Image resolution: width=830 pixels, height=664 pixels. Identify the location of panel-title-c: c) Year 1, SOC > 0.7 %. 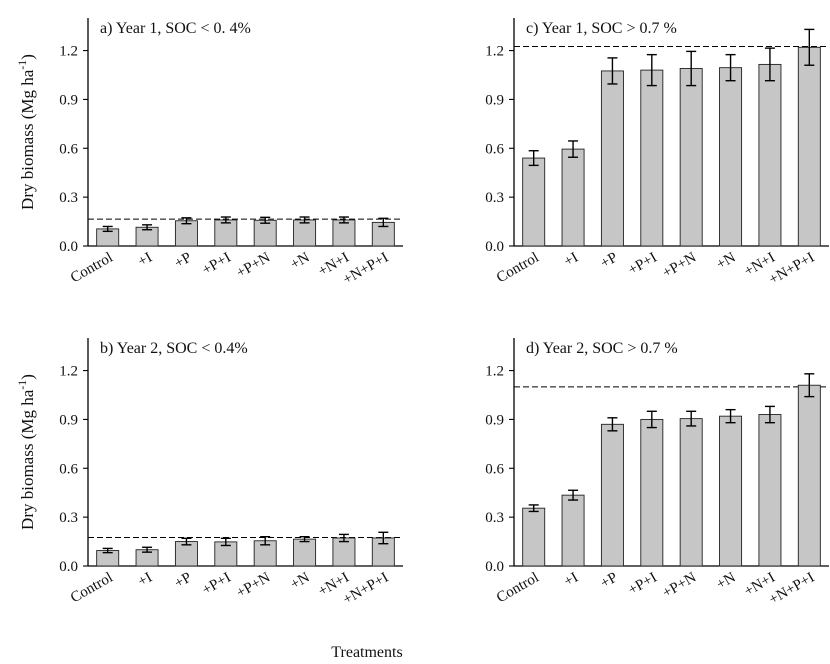
(601, 28).